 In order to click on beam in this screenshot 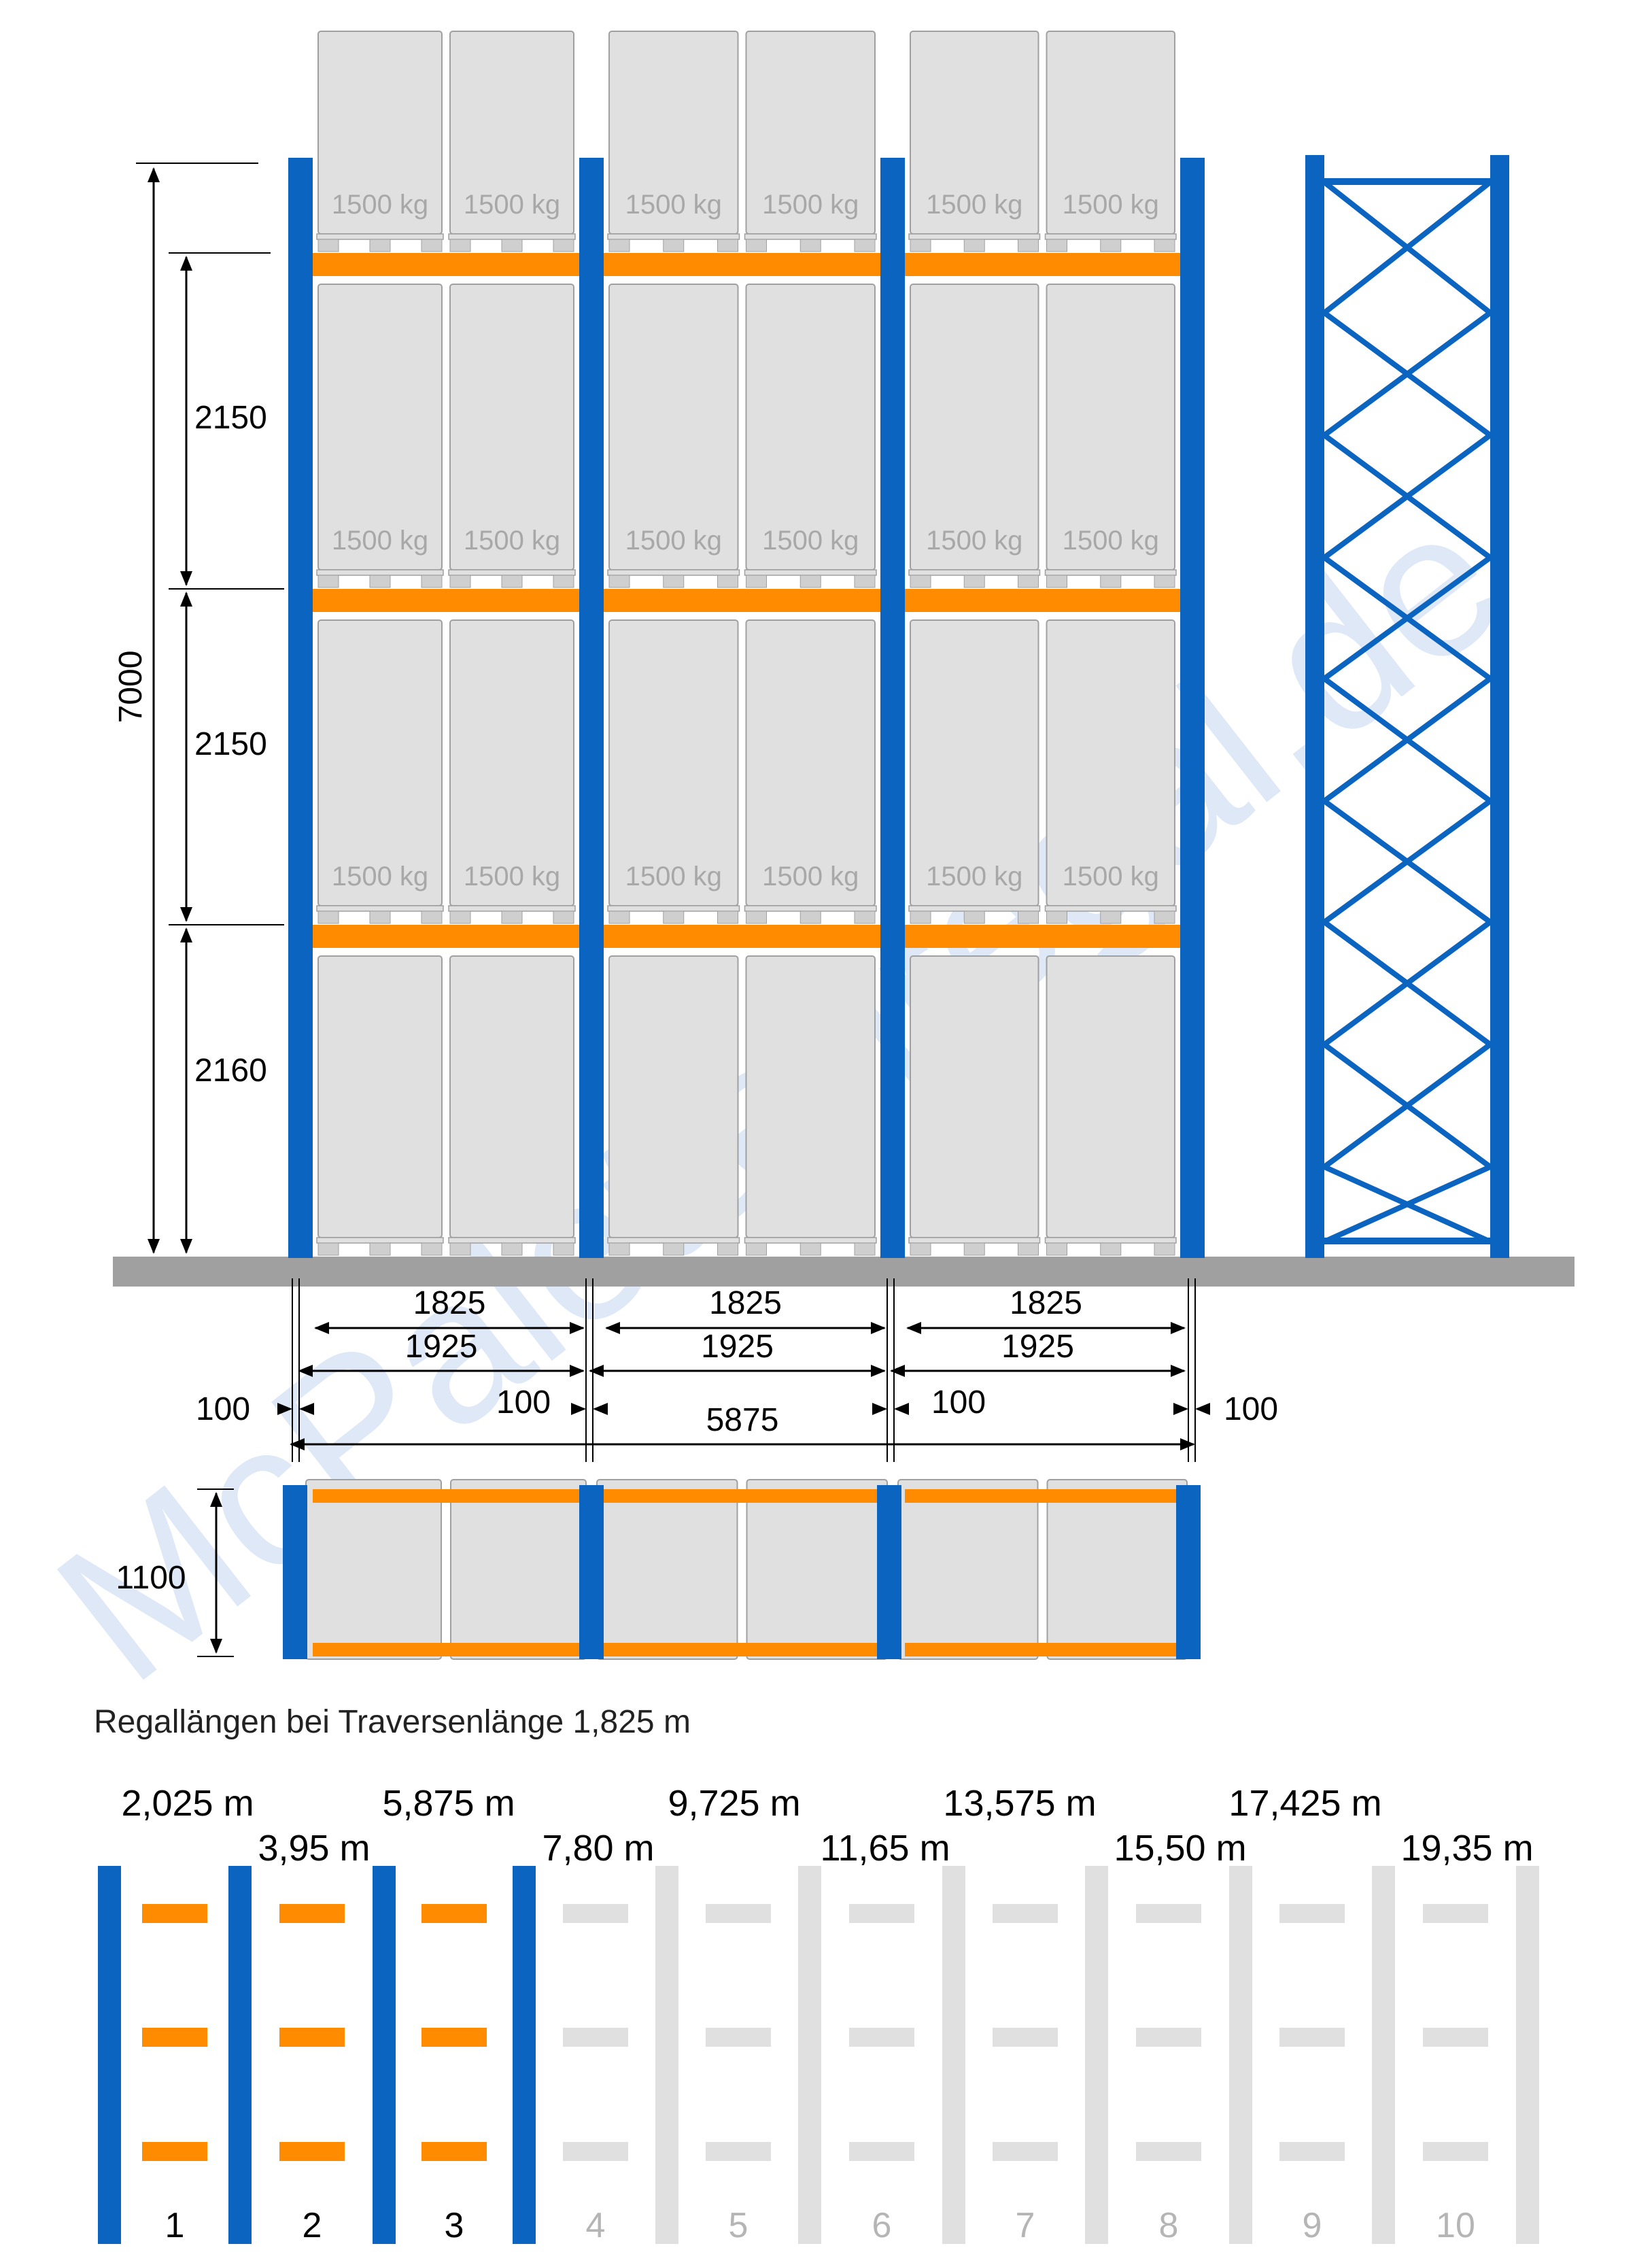, I will do `click(446, 936)`.